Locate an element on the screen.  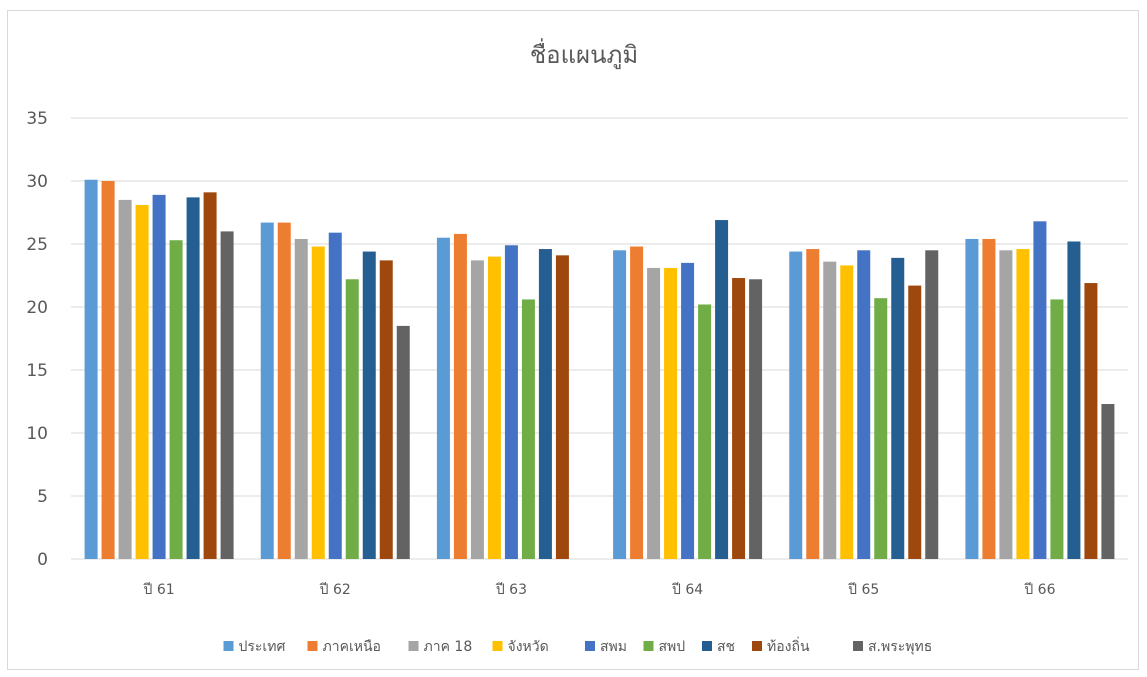
y-tick-label: 35 is located at coordinates (37, 119).